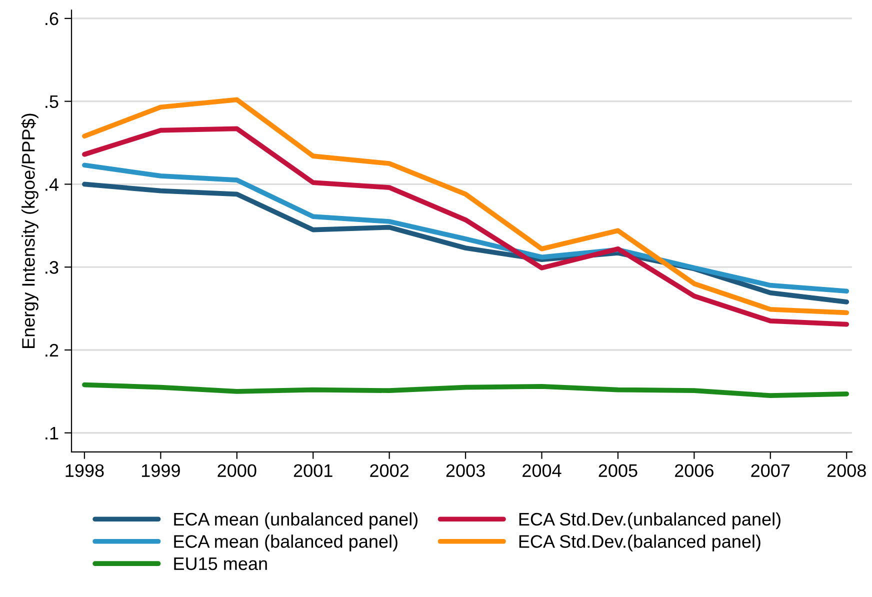 The height and width of the screenshot is (597, 872). What do you see at coordinates (237, 470) in the screenshot?
I see `x-tick-label: 2000` at bounding box center [237, 470].